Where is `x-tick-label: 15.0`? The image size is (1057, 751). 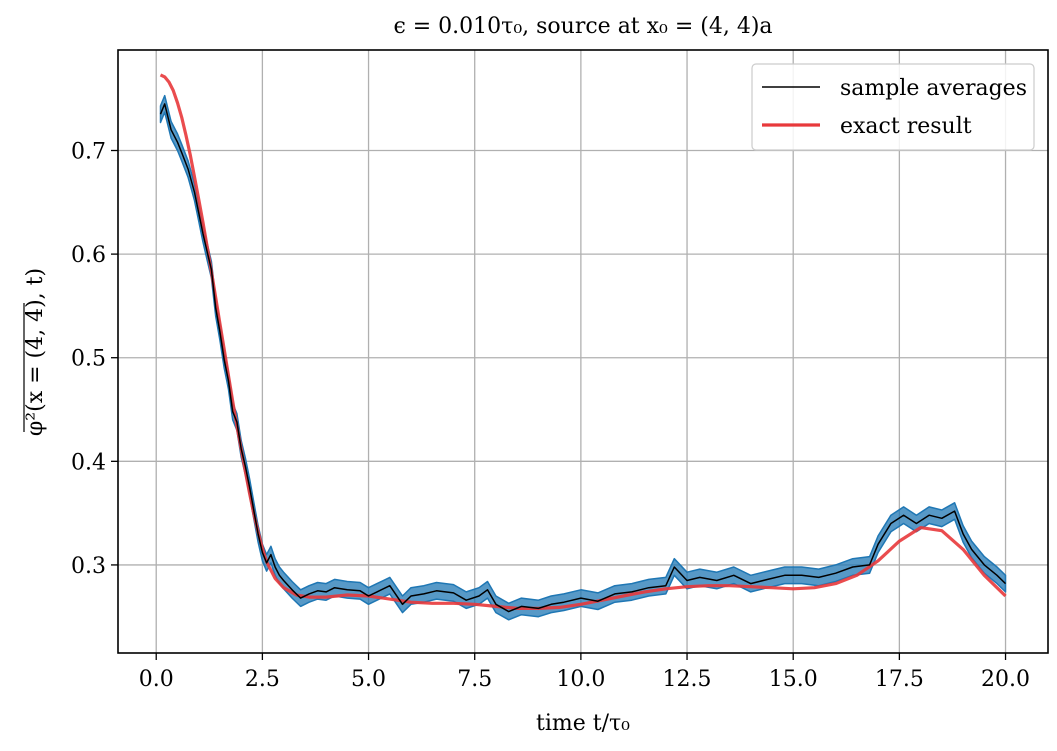 x-tick-label: 15.0 is located at coordinates (793, 679).